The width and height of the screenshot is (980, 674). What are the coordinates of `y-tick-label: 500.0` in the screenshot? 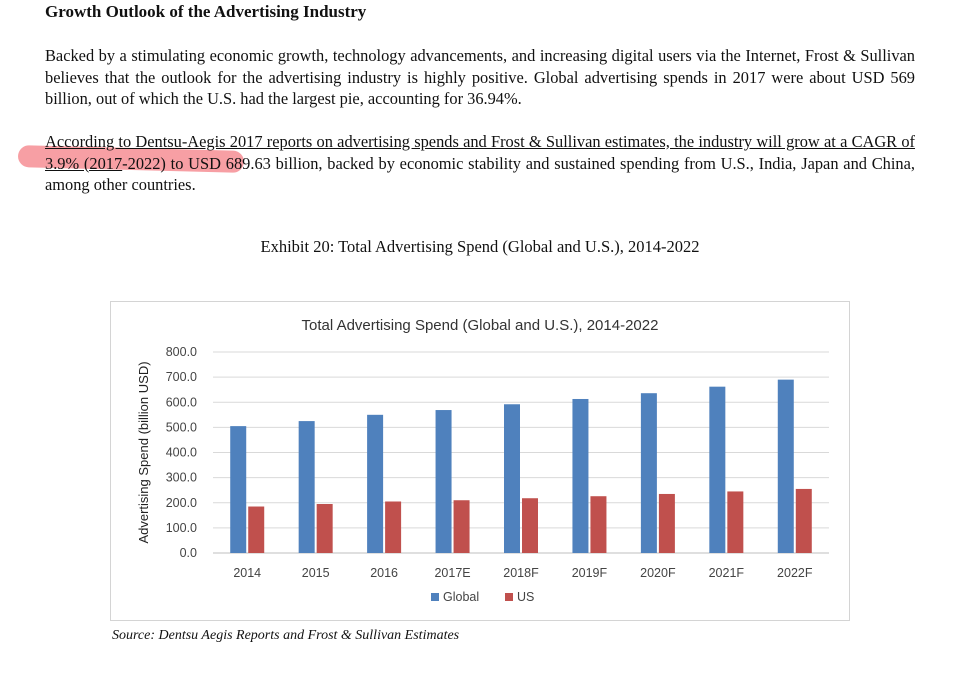 It's located at (181, 427).